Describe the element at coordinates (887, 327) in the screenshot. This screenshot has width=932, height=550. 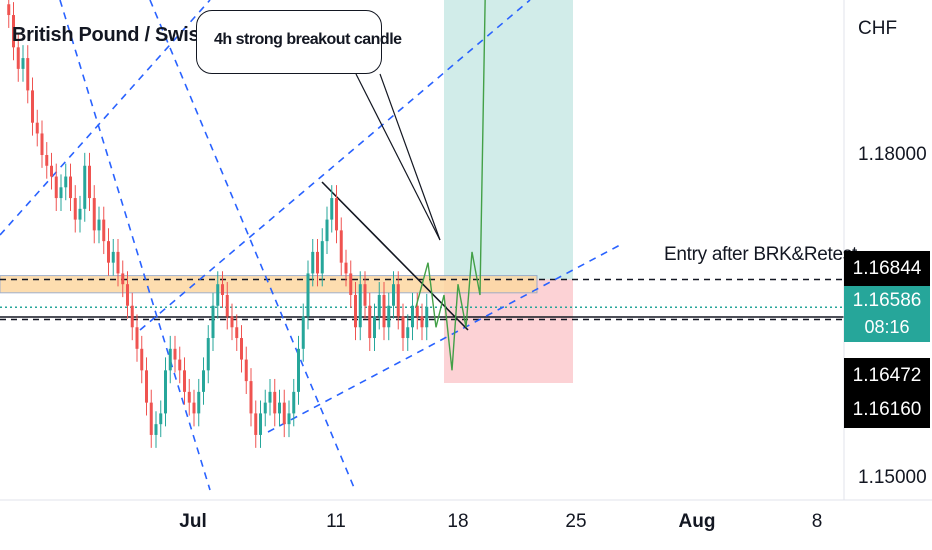
I see `countdown-label: 08:16` at that location.